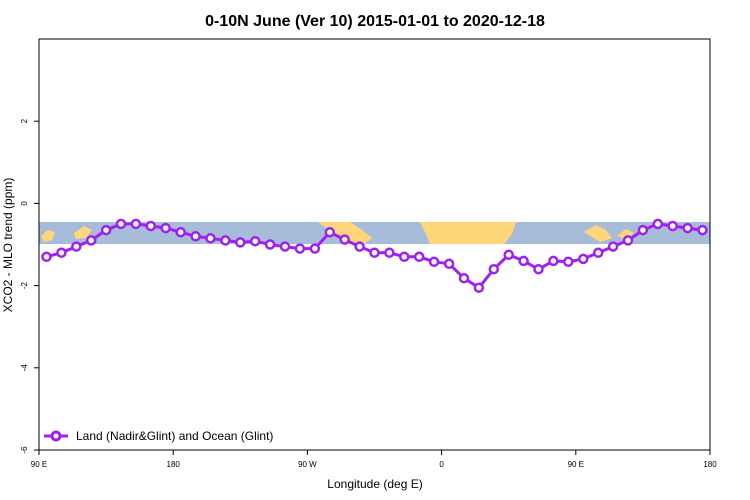 The height and width of the screenshot is (500, 750). Describe the element at coordinates (24, 120) in the screenshot. I see `y-tick-label: 2` at that location.